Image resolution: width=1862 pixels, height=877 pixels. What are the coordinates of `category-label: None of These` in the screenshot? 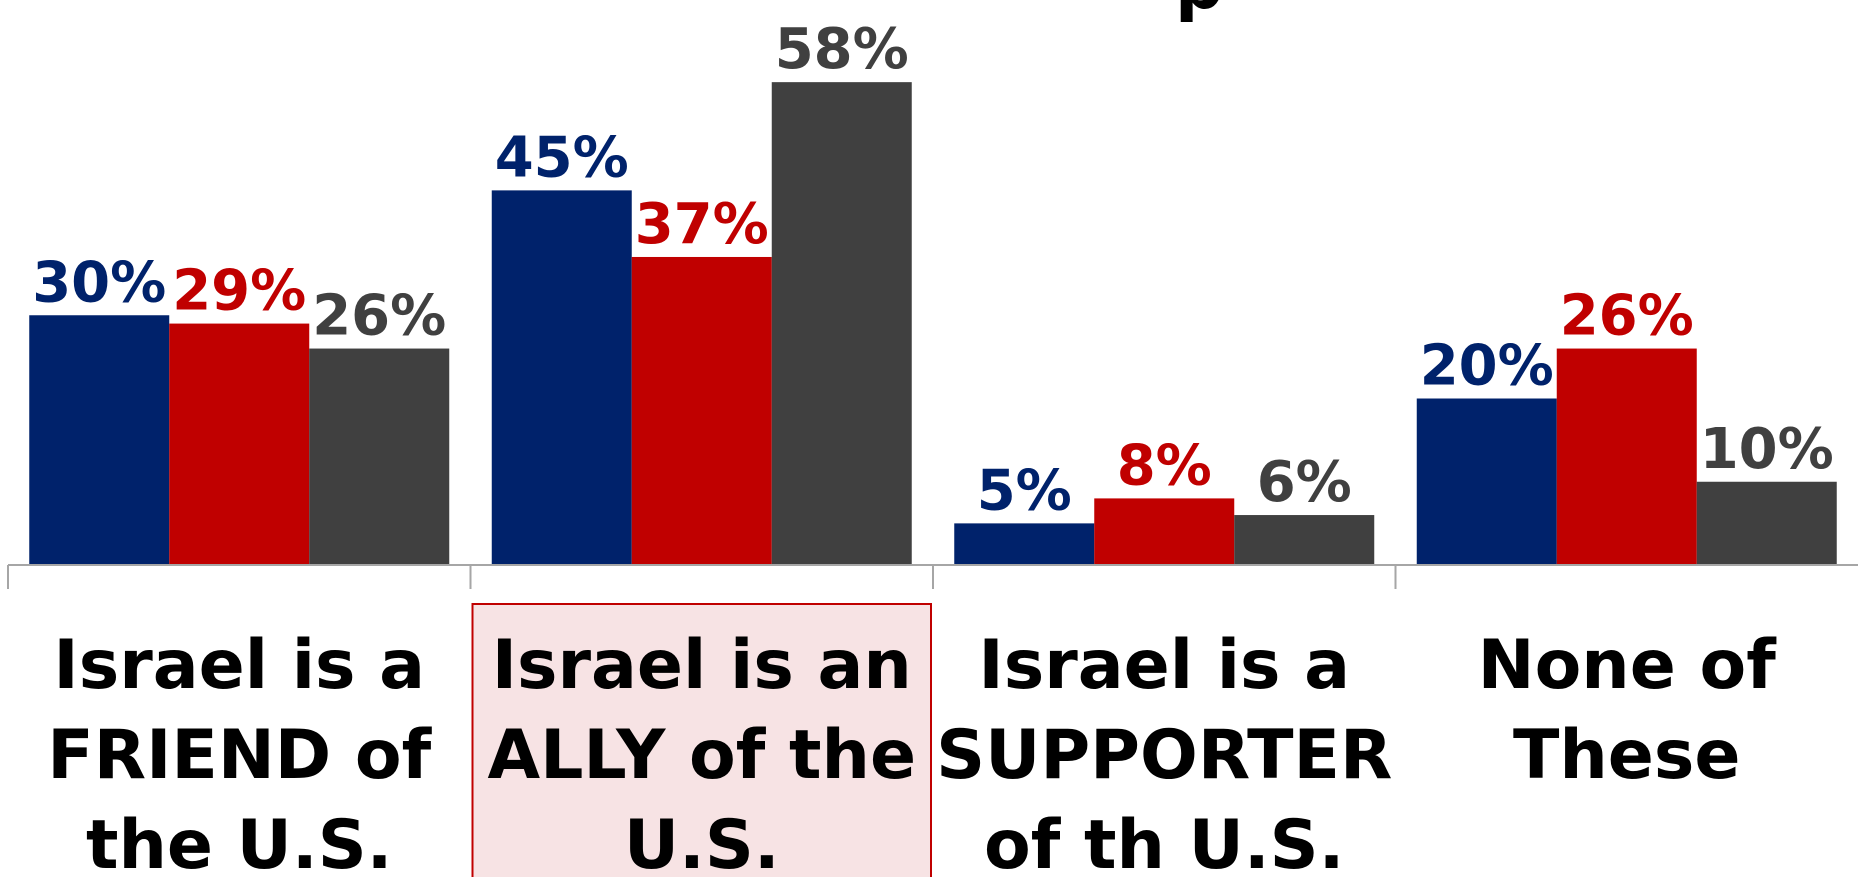 It's located at (1628, 710).